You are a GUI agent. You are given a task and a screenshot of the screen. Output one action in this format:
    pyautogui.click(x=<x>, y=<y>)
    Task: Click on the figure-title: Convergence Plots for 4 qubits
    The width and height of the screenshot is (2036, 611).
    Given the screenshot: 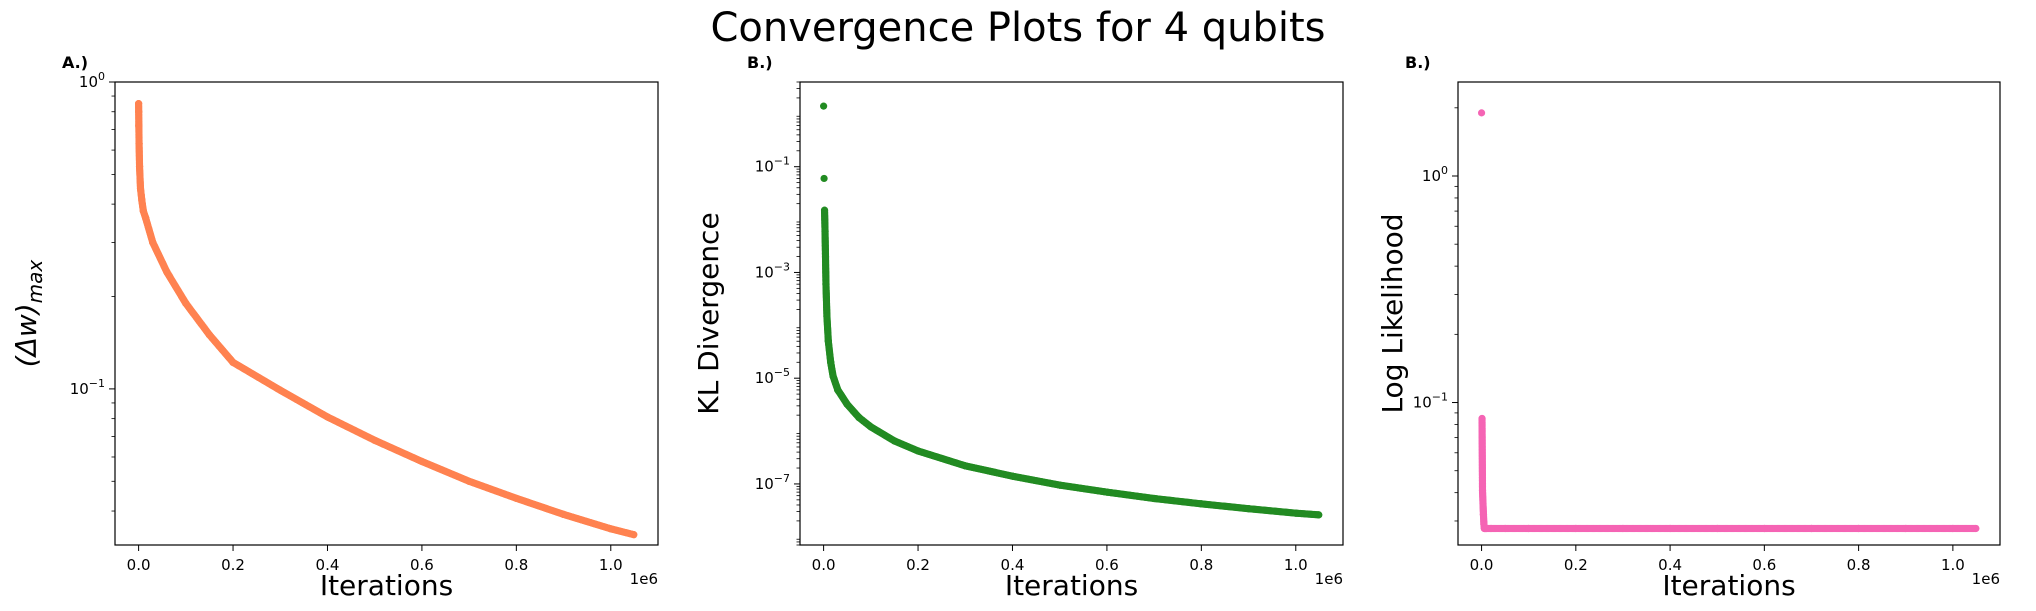 What is the action you would take?
    pyautogui.click(x=1018, y=28)
    